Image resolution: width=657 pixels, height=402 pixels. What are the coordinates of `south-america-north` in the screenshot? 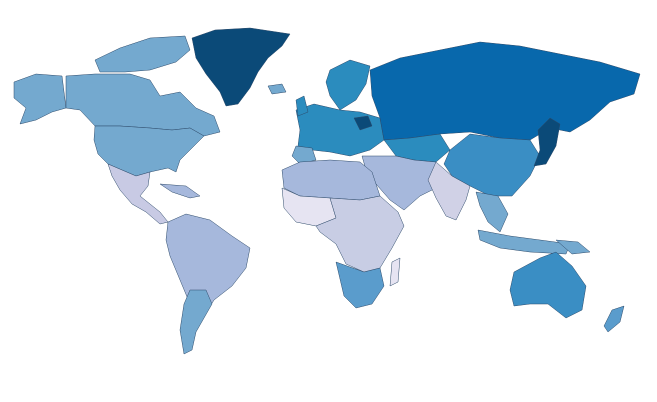 It's located at (208, 265).